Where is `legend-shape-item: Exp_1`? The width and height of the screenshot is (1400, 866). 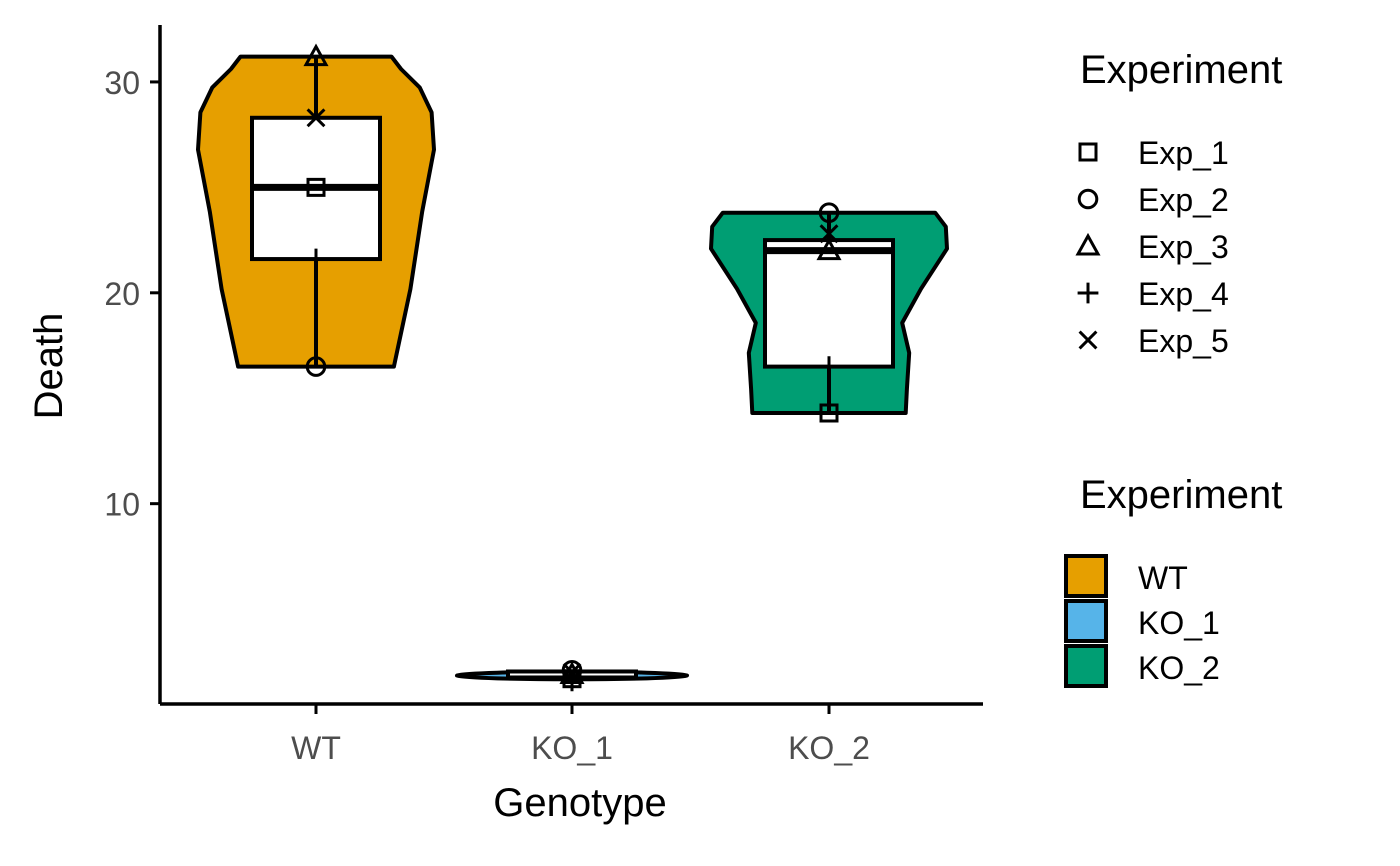
legend-shape-item: Exp_1 is located at coordinates (1153, 153).